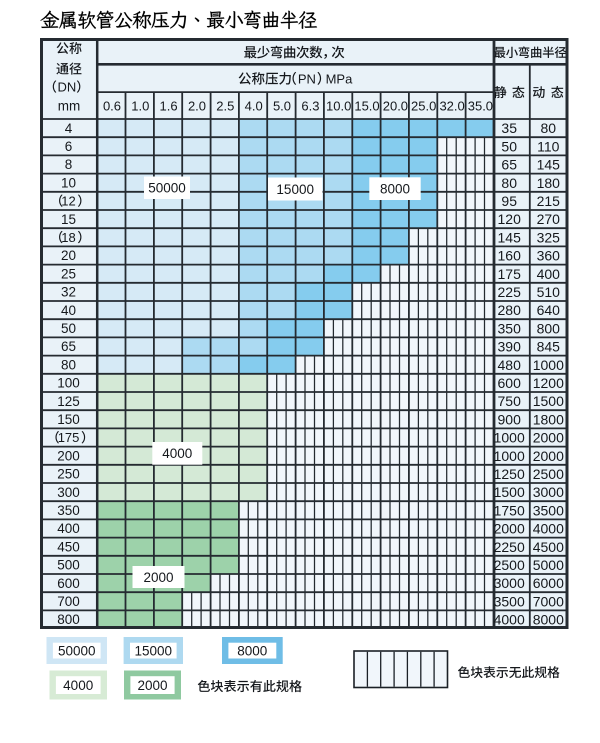 The height and width of the screenshot is (743, 600). I want to click on svg-text: 35.0, so click(480, 106).